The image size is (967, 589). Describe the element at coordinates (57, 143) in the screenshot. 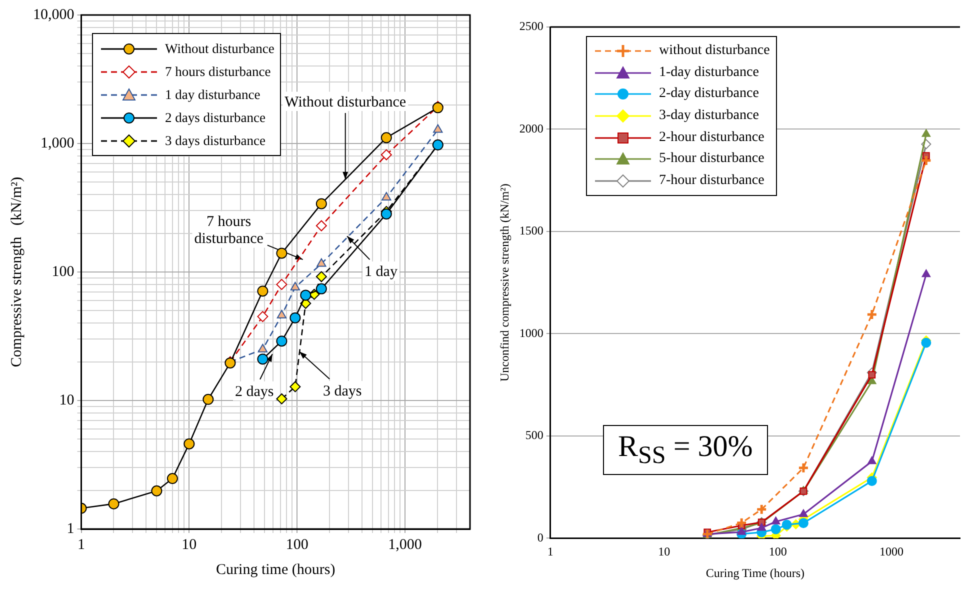

I see `y-tick-label: 1,000` at that location.